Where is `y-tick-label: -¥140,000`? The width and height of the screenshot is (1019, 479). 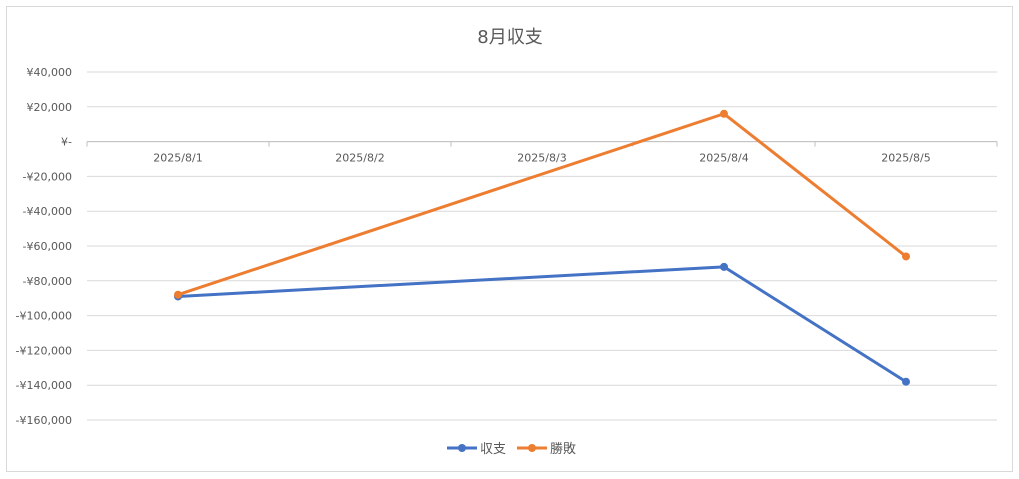 y-tick-label: -¥140,000 is located at coordinates (44, 385).